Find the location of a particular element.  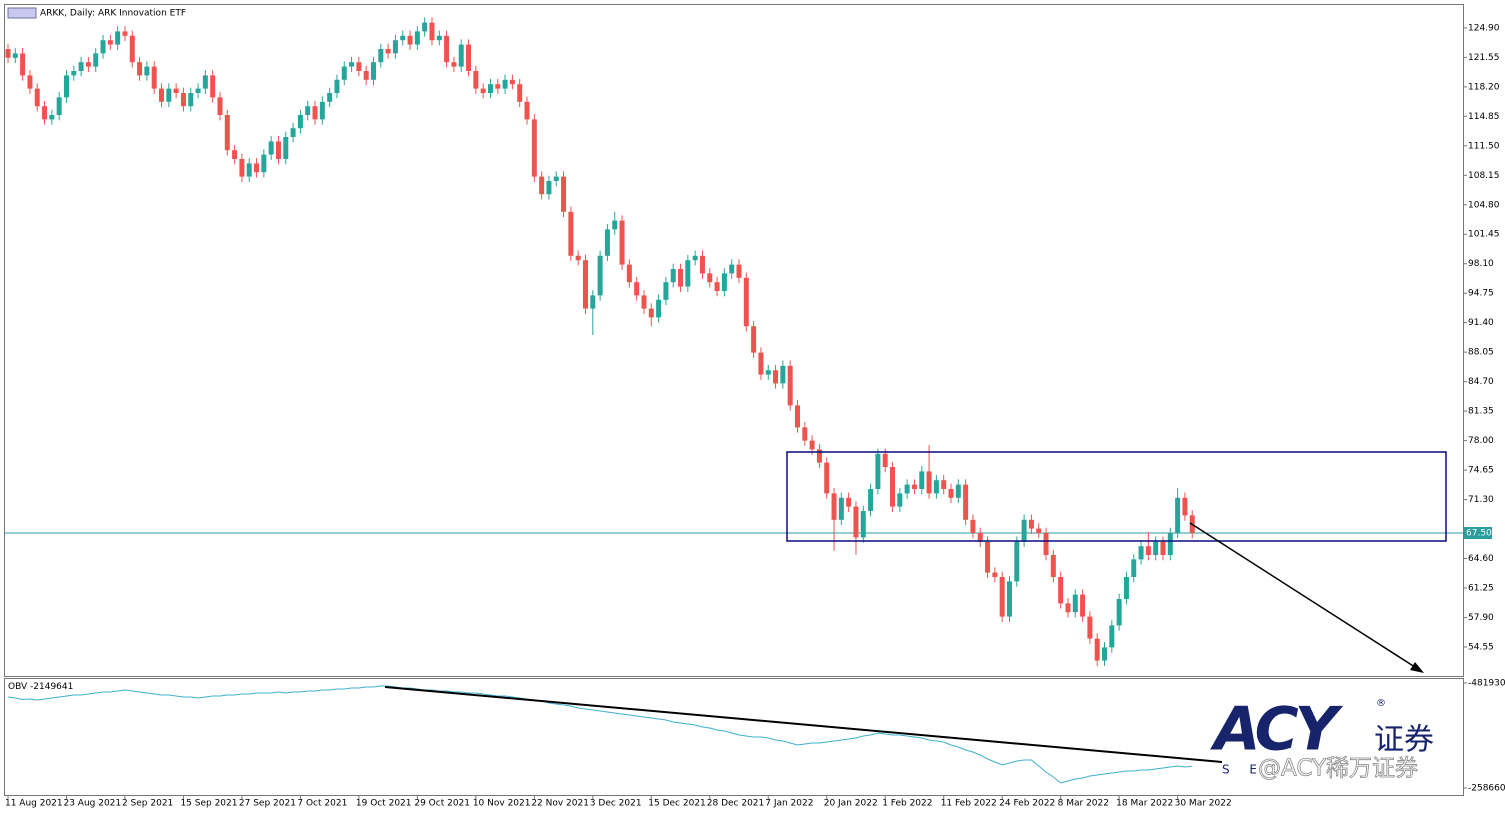

y-tick-label: 54.55 is located at coordinates (1481, 647).